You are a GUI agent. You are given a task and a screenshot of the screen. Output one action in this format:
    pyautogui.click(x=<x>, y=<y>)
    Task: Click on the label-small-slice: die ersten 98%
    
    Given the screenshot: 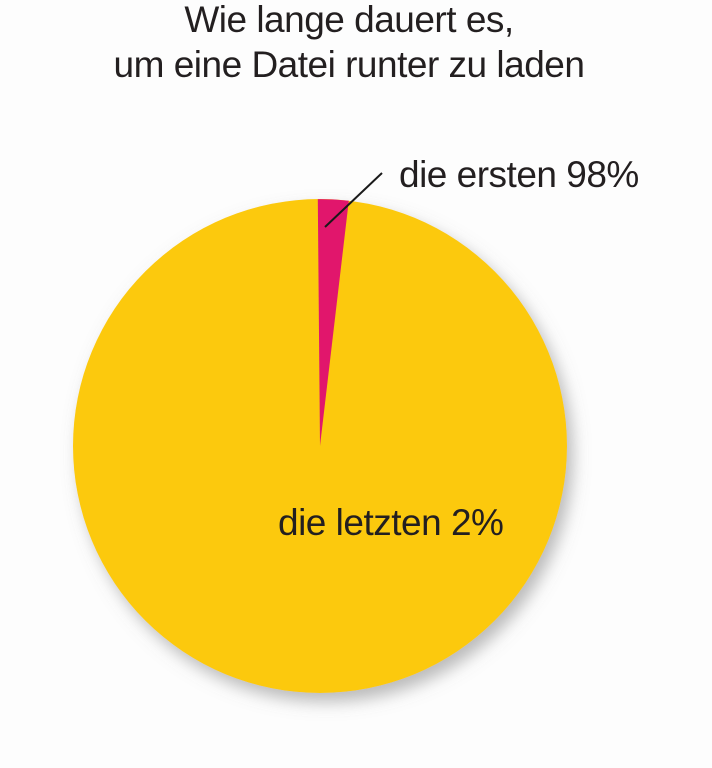 What is the action you would take?
    pyautogui.click(x=519, y=174)
    